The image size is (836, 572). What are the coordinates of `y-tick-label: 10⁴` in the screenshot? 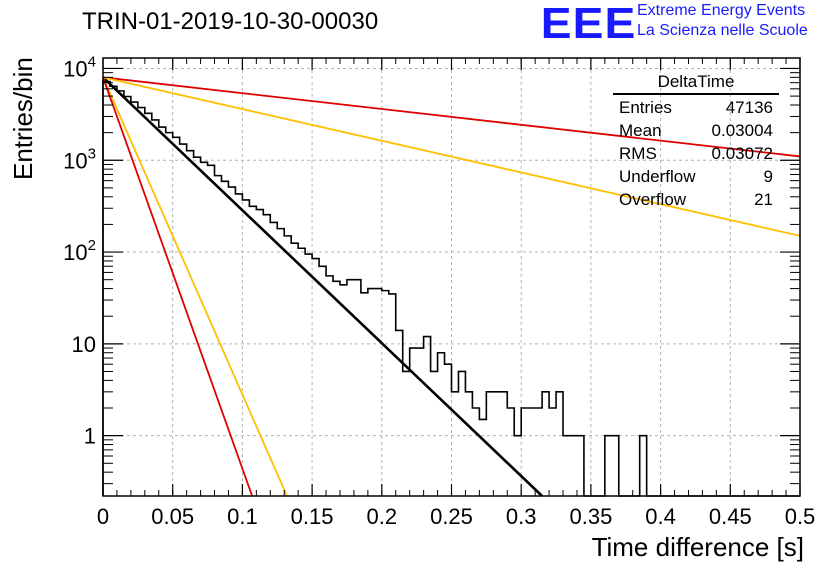 It's located at (79, 67).